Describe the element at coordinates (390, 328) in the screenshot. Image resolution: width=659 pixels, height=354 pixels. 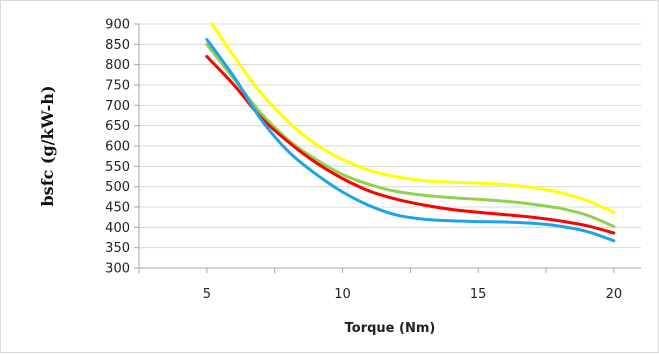
I see `x-axis-title: Torque (Nm)` at that location.